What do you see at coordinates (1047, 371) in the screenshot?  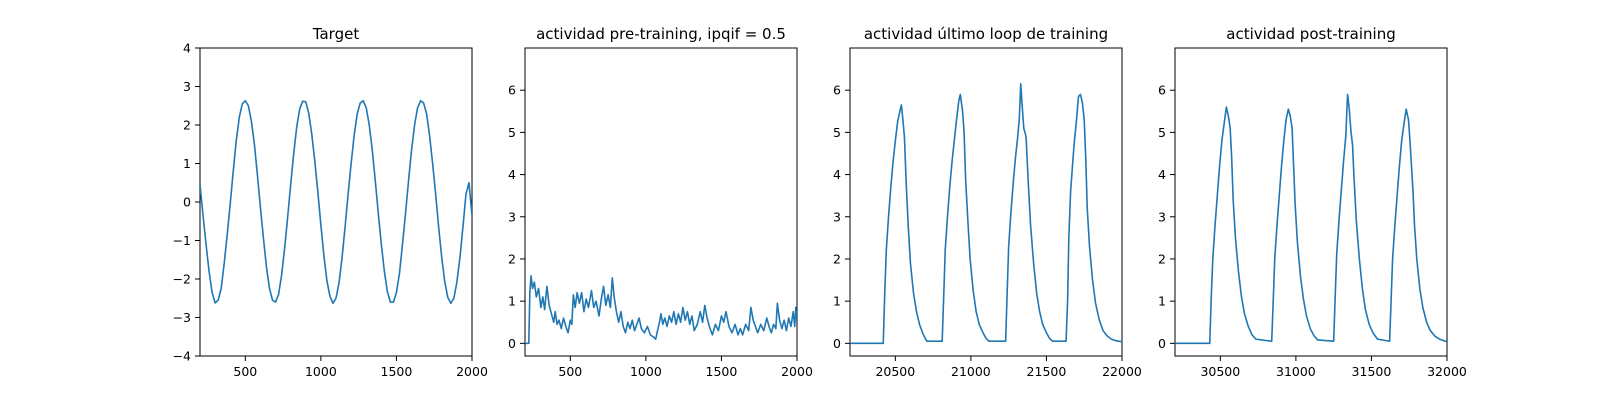 I see `x-tick-label: 21500` at bounding box center [1047, 371].